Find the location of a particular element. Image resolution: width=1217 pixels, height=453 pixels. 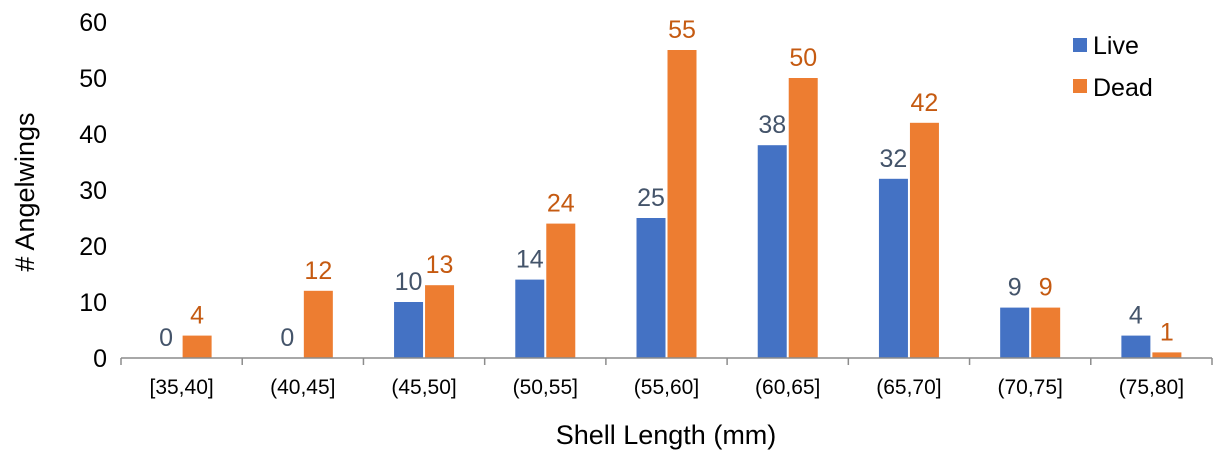

legend-swatch-dead is located at coordinates (1080, 86).